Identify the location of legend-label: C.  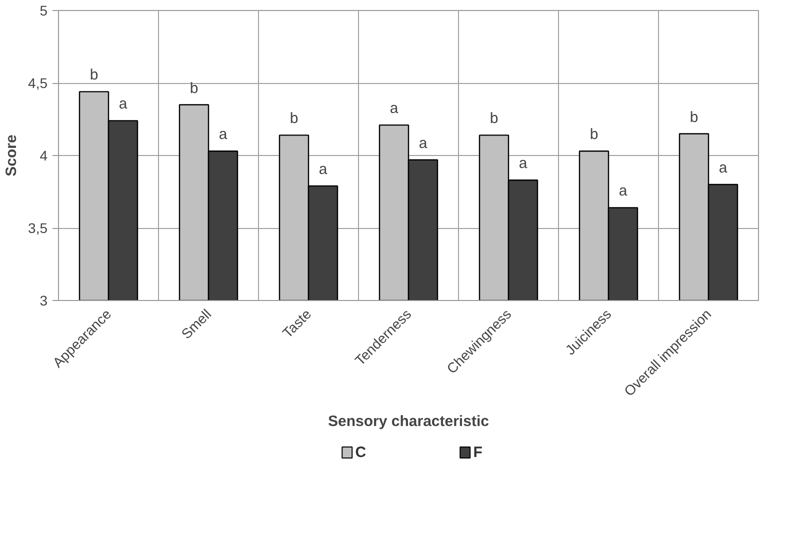
(360, 452).